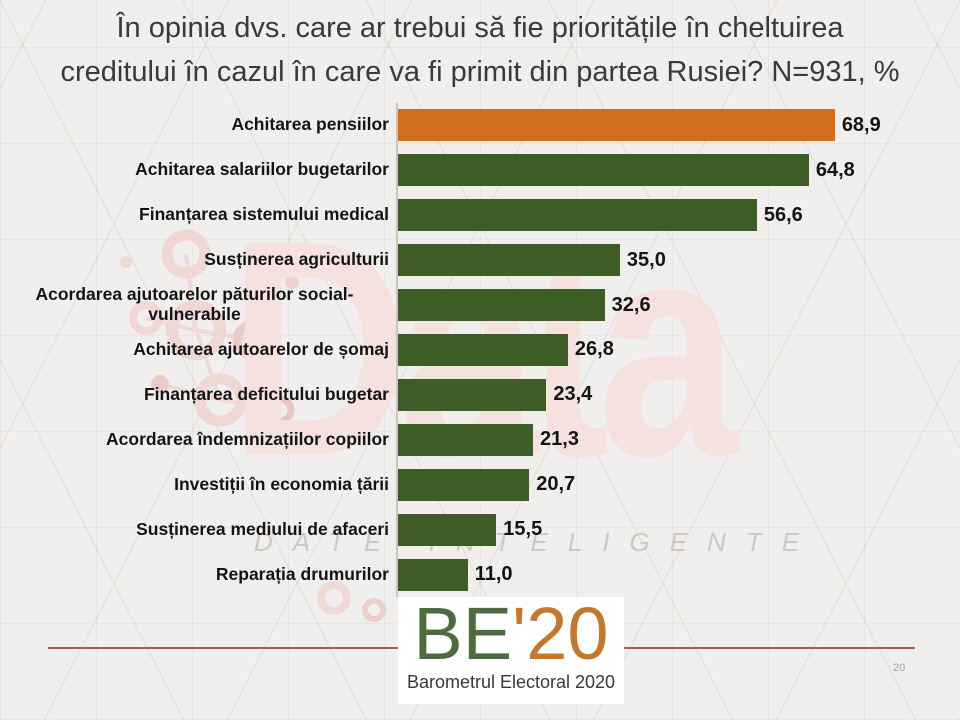 This screenshot has height=720, width=960. What do you see at coordinates (783, 214) in the screenshot?
I see `bar-value-label: 56,6` at bounding box center [783, 214].